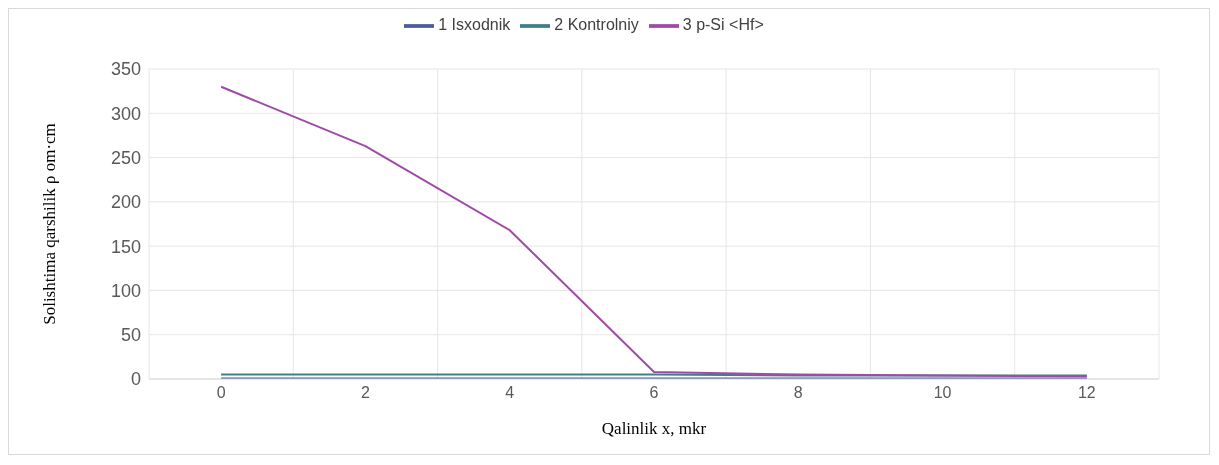 Image resolution: width=1219 pixels, height=465 pixels. I want to click on x-tick-label: 0, so click(221, 393).